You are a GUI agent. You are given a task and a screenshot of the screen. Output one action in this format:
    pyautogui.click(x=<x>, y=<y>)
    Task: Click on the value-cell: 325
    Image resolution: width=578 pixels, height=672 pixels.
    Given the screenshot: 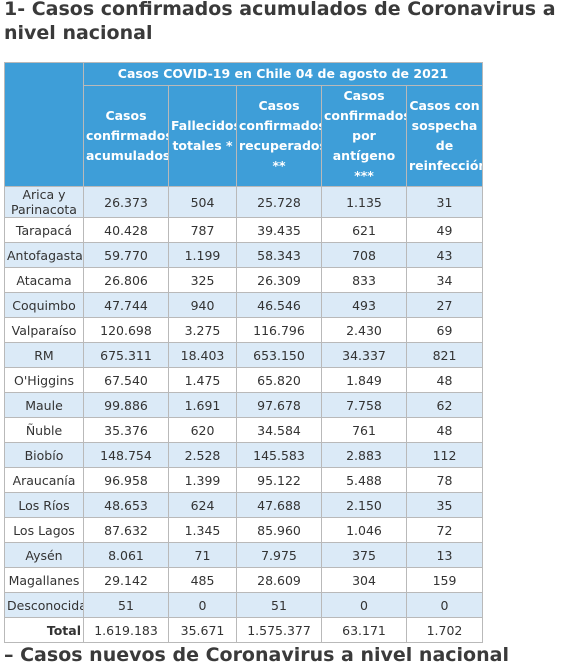 What is the action you would take?
    pyautogui.click(x=202, y=280)
    